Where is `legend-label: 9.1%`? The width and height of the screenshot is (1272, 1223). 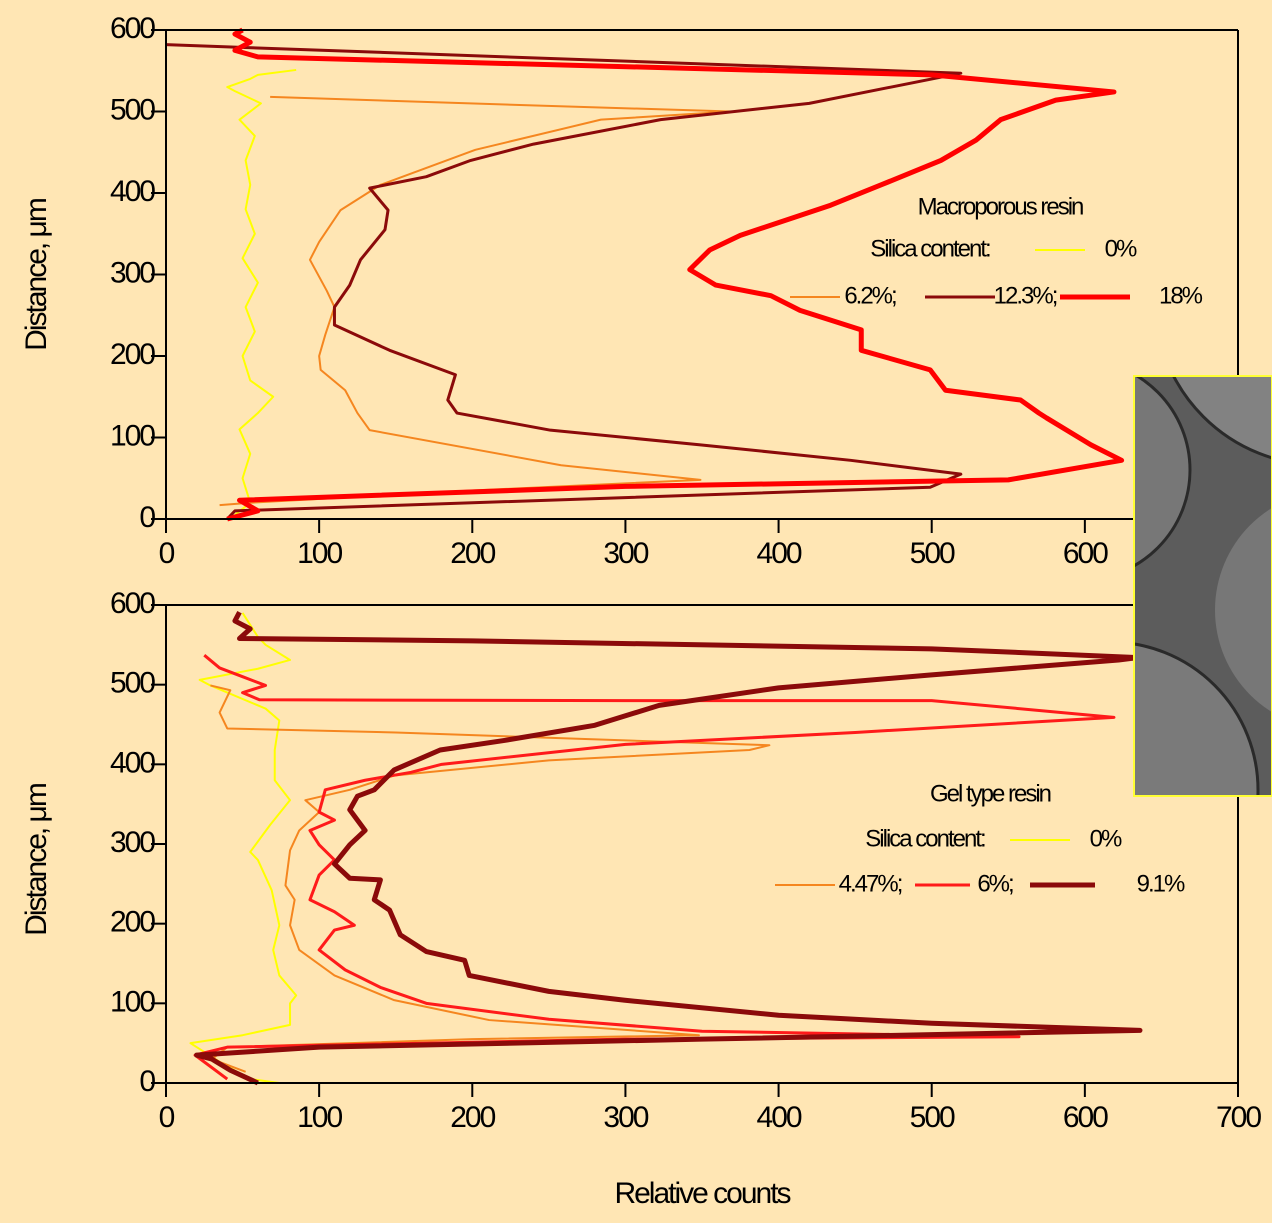
legend-label: 9.1% is located at coordinates (1161, 883).